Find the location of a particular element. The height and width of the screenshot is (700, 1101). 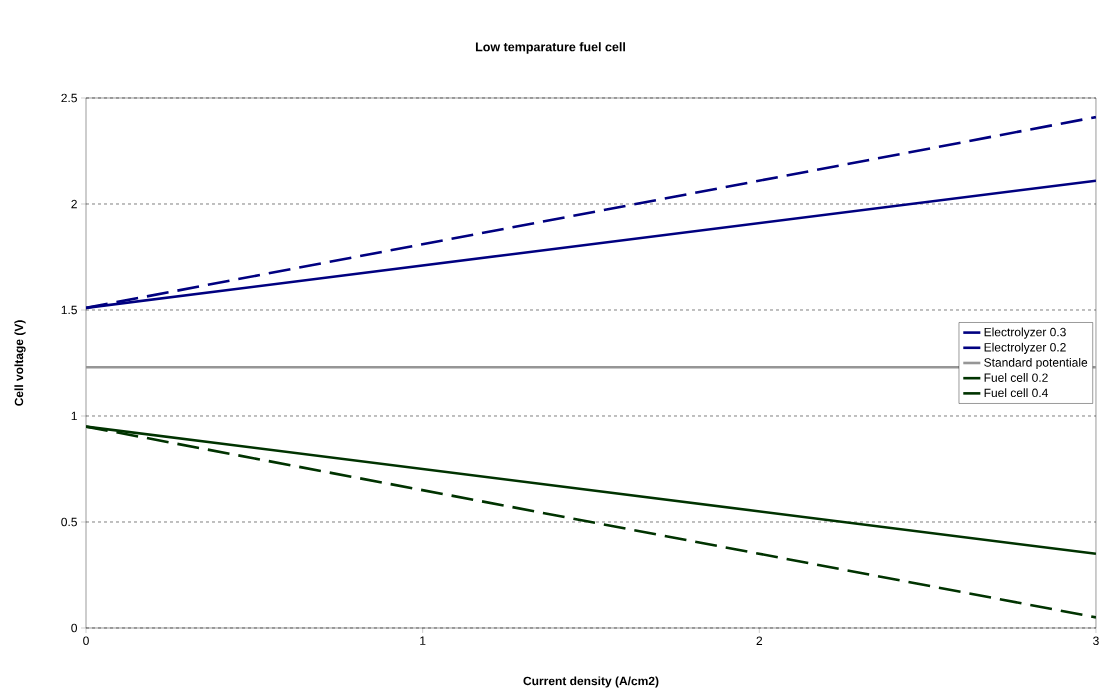

y-tick-label: 2.5 is located at coordinates (69, 98).